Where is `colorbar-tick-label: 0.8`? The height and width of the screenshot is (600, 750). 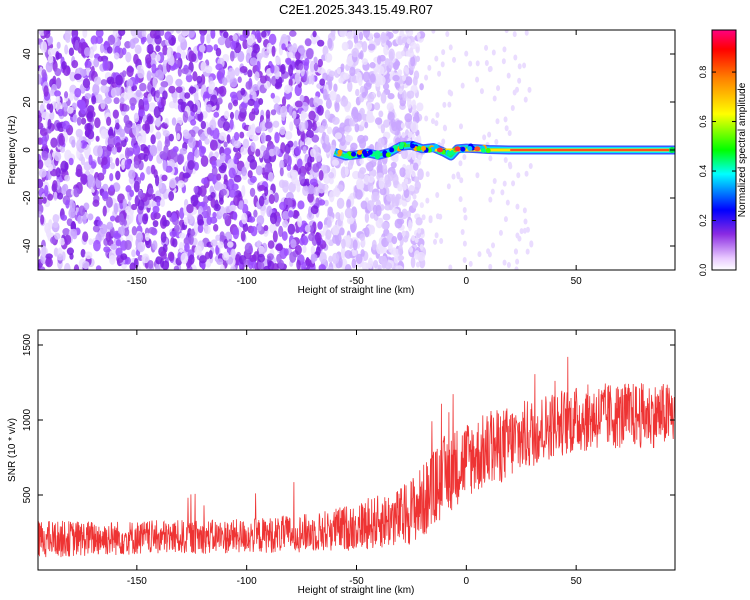
colorbar-tick-label: 0.8 is located at coordinates (703, 72).